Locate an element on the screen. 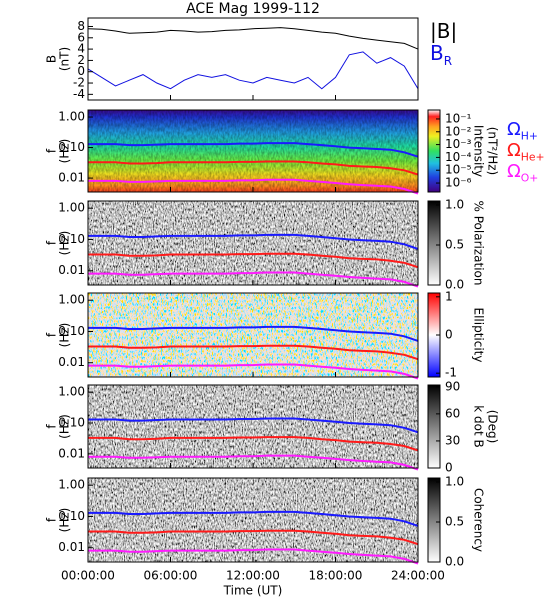  colorbar-label: (nT²/Hz) is located at coordinates (493, 151).